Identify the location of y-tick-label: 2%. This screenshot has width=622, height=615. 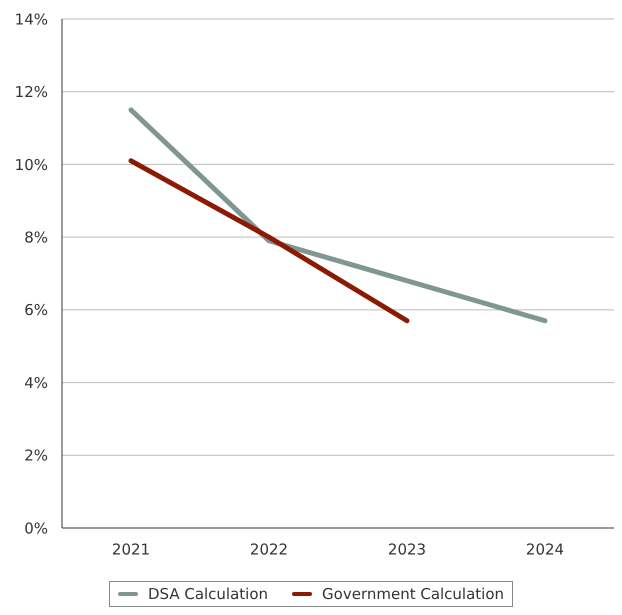
(36, 455).